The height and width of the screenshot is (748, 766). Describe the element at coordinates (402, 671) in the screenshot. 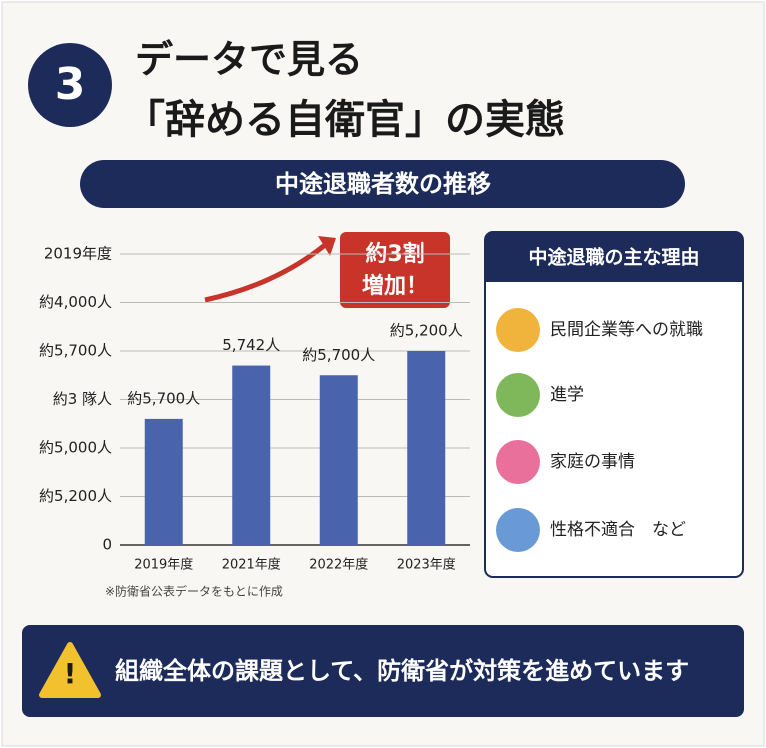

I see `footer-text: 組織全体の課題として、防衛省が対策を進めています` at that location.